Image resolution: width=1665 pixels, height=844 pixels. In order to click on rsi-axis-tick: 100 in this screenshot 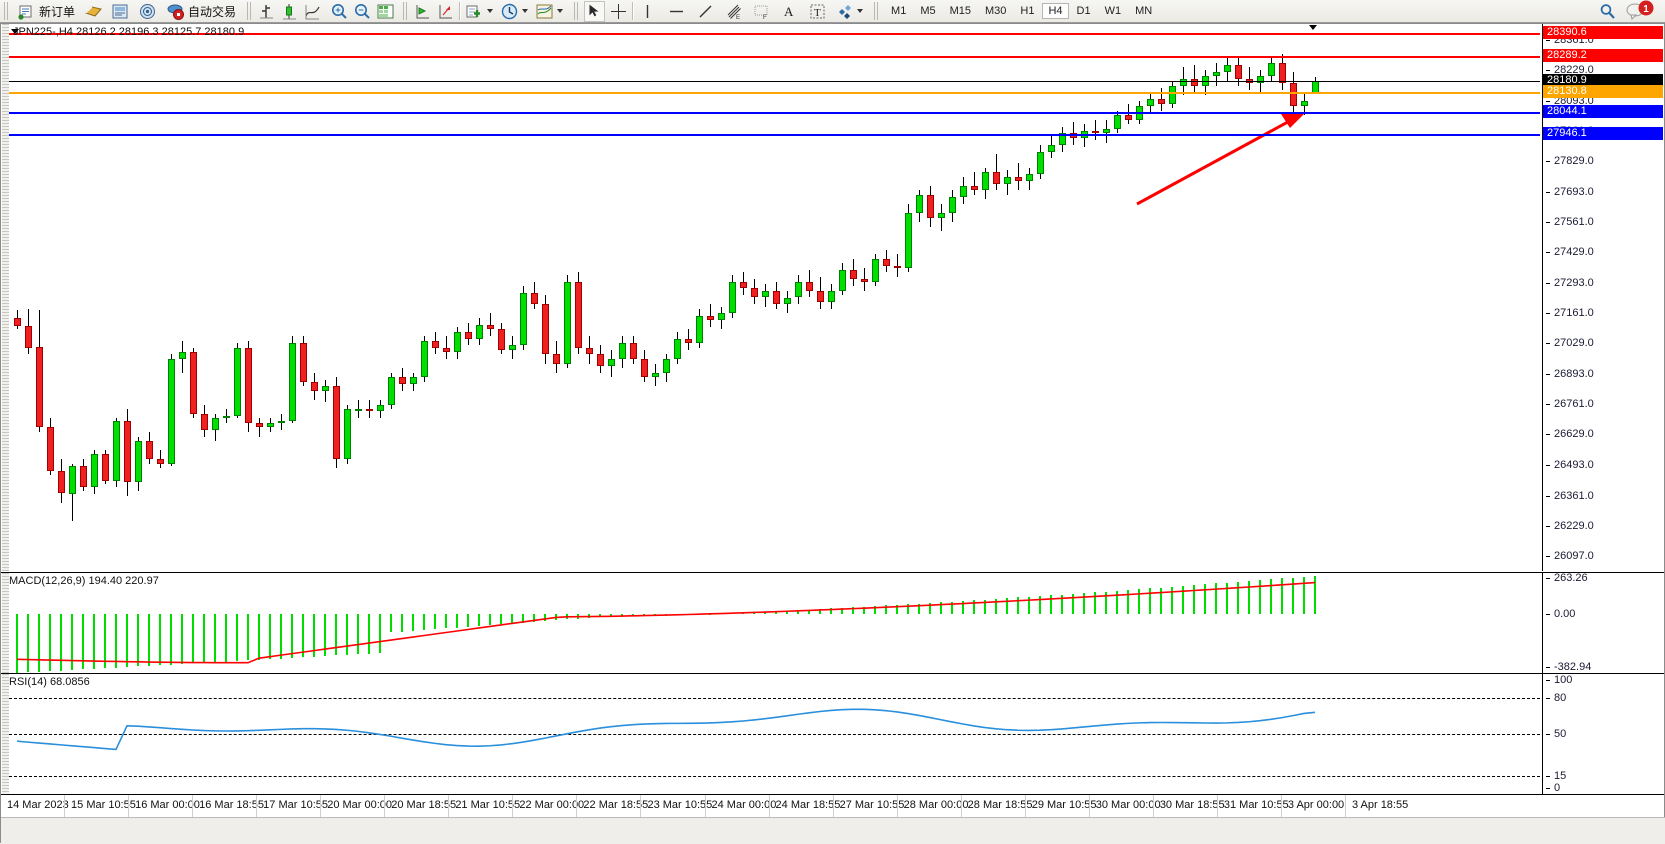, I will do `click(1605, 680)`.